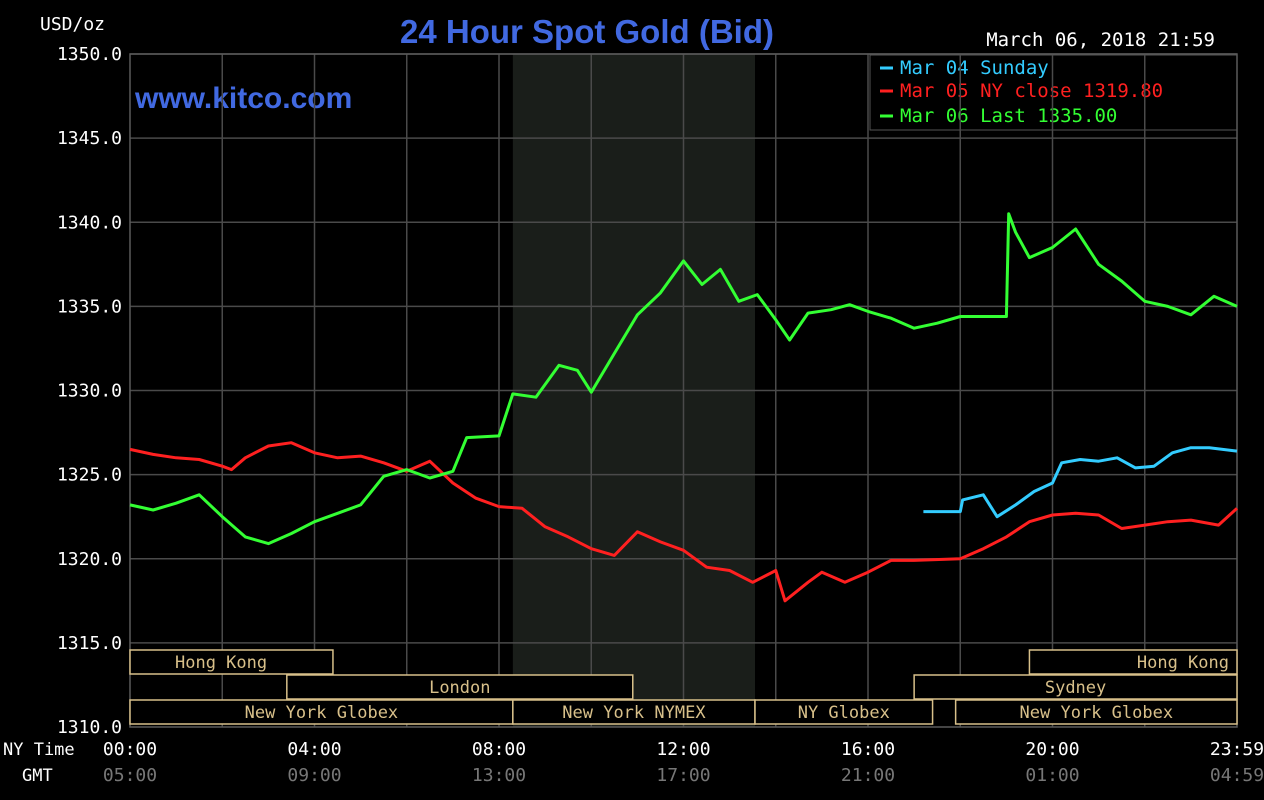  What do you see at coordinates (39, 750) in the screenshot?
I see `ny-time-label: NY Time` at bounding box center [39, 750].